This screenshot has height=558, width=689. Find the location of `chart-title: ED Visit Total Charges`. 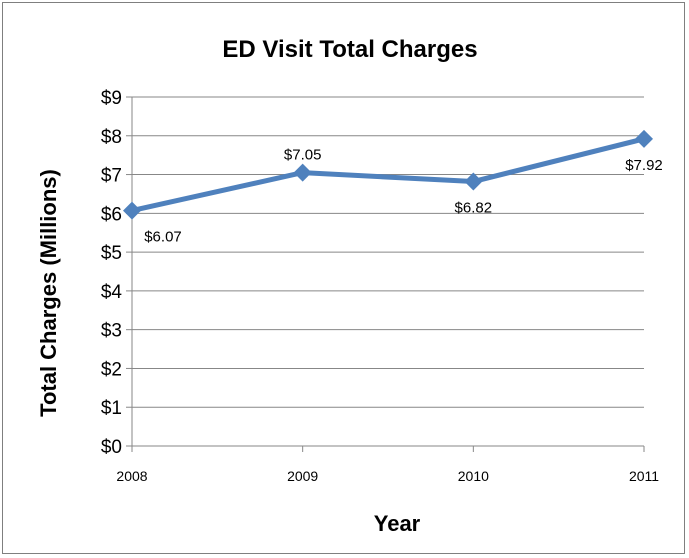

chart-title: ED Visit Total Charges is located at coordinates (349, 49).